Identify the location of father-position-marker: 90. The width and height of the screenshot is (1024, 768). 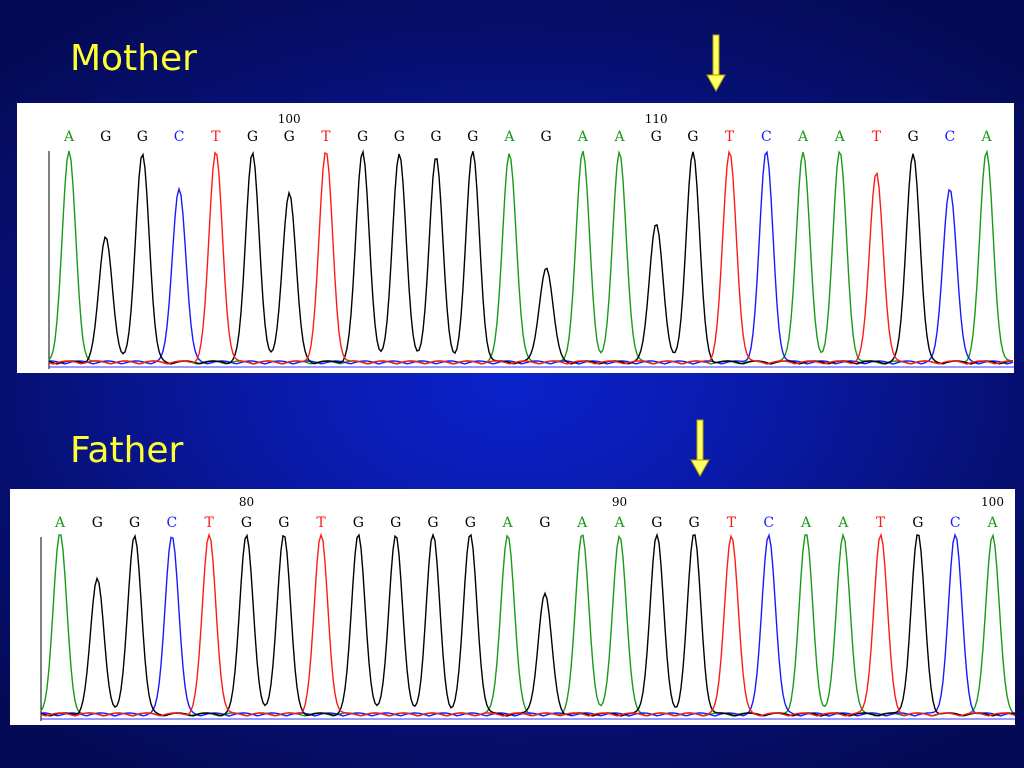
(619, 502).